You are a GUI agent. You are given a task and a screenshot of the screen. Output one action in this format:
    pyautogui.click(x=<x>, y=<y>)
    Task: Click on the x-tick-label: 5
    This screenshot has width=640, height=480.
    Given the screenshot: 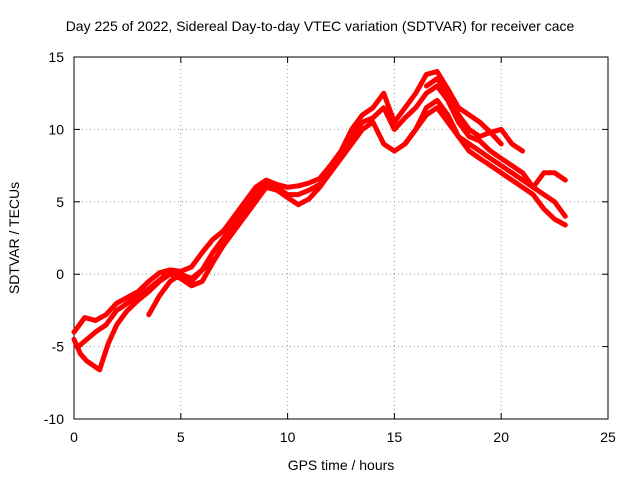 What is the action you would take?
    pyautogui.click(x=181, y=437)
    